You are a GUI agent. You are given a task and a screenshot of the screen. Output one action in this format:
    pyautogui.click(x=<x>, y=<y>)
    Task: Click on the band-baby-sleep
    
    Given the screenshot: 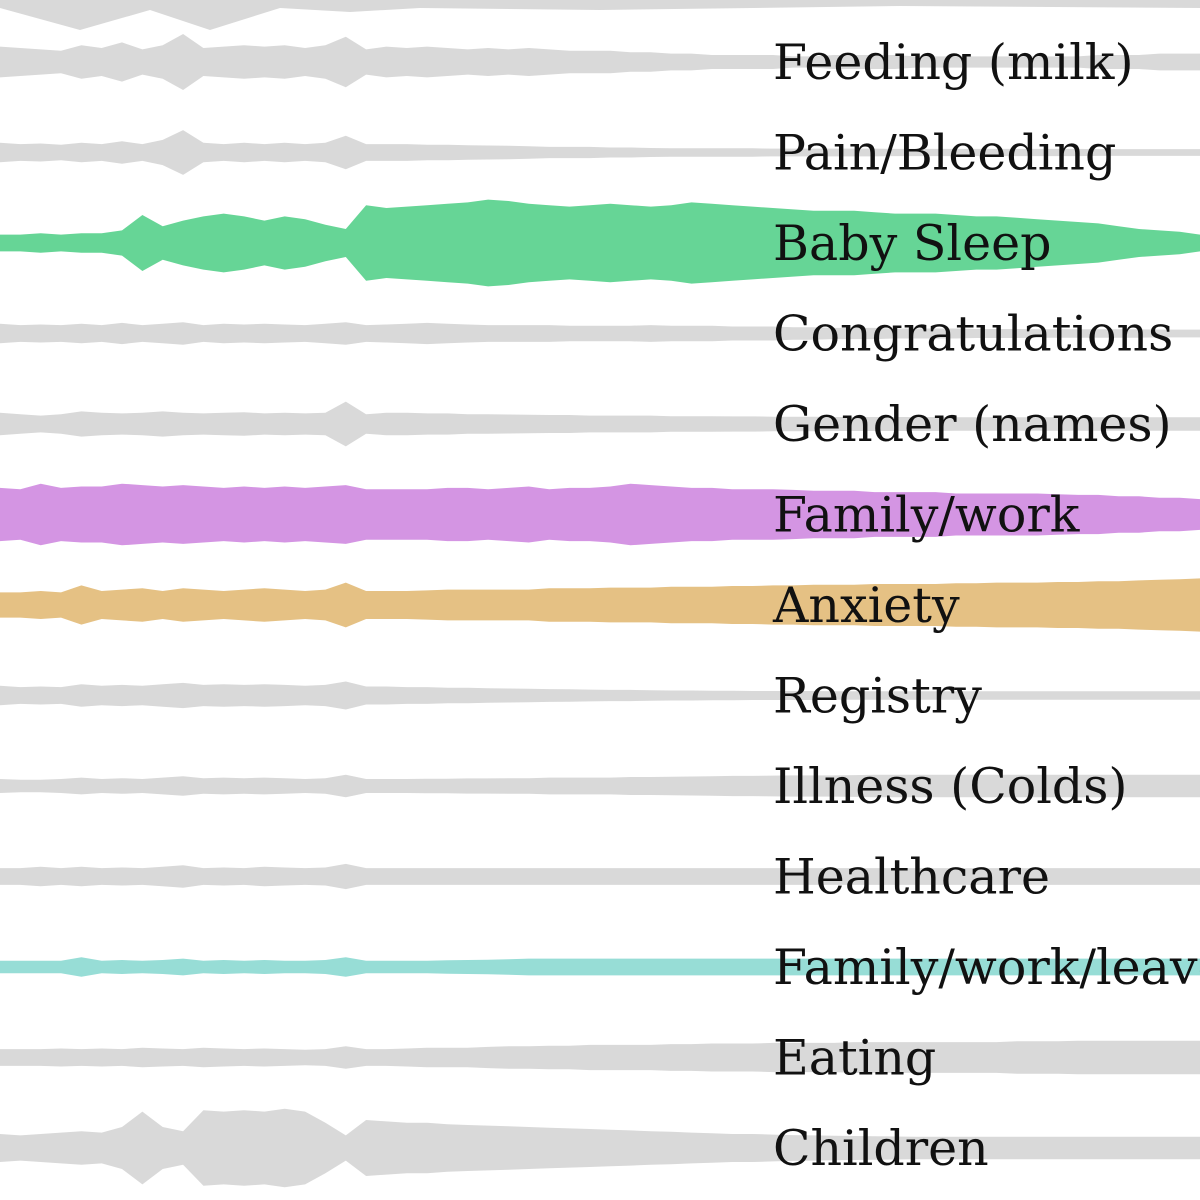 What is the action you would take?
    pyautogui.click(x=600, y=243)
    